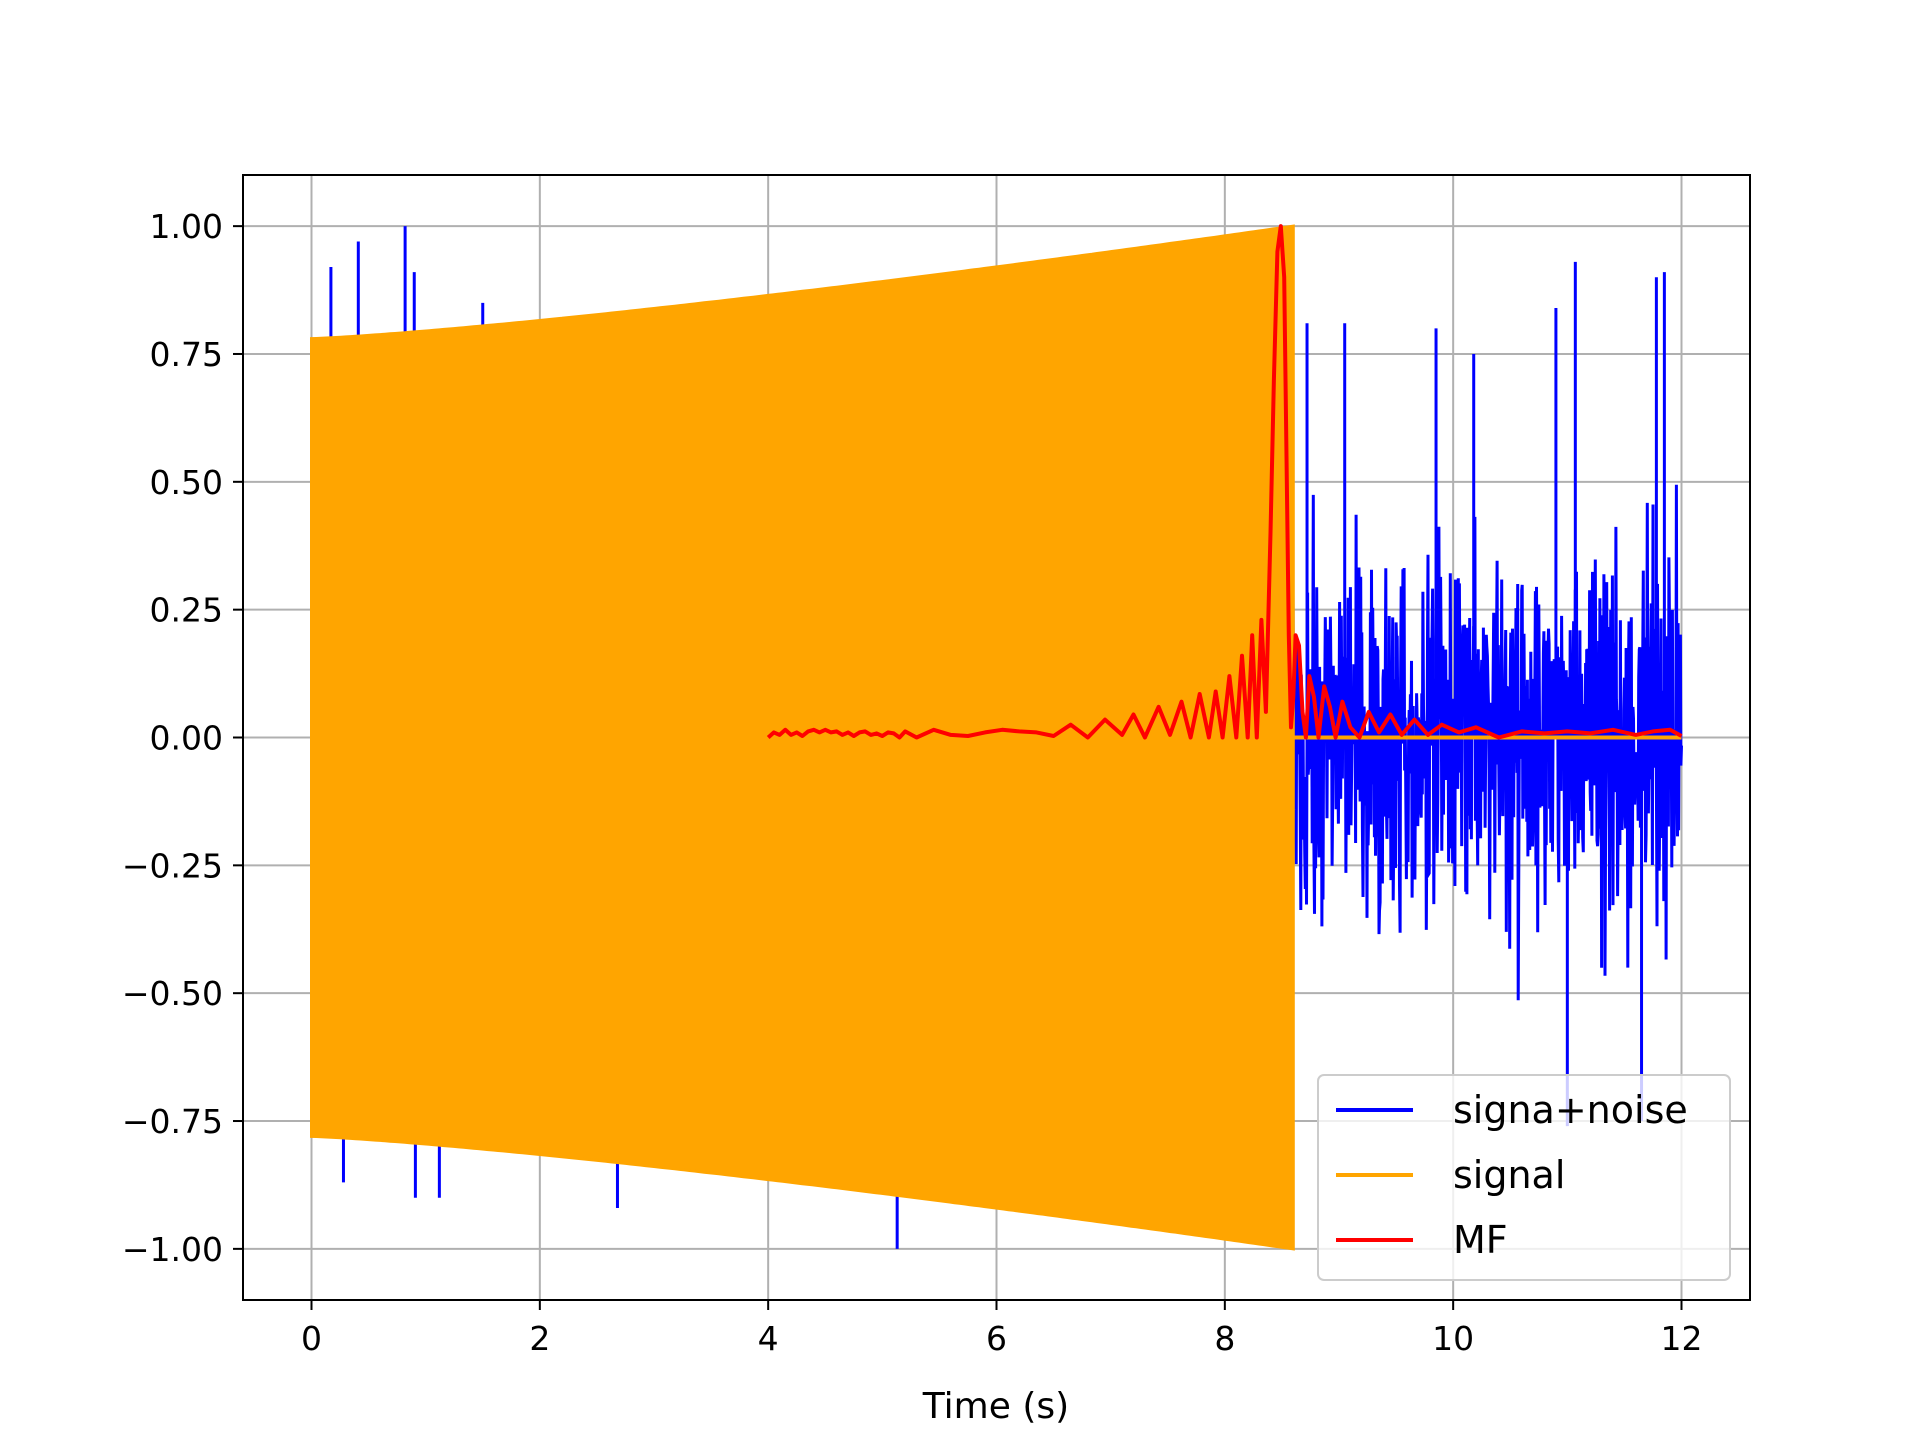 This screenshot has height=1440, width=1920. I want to click on x-tick-label: 8, so click(1224, 1338).